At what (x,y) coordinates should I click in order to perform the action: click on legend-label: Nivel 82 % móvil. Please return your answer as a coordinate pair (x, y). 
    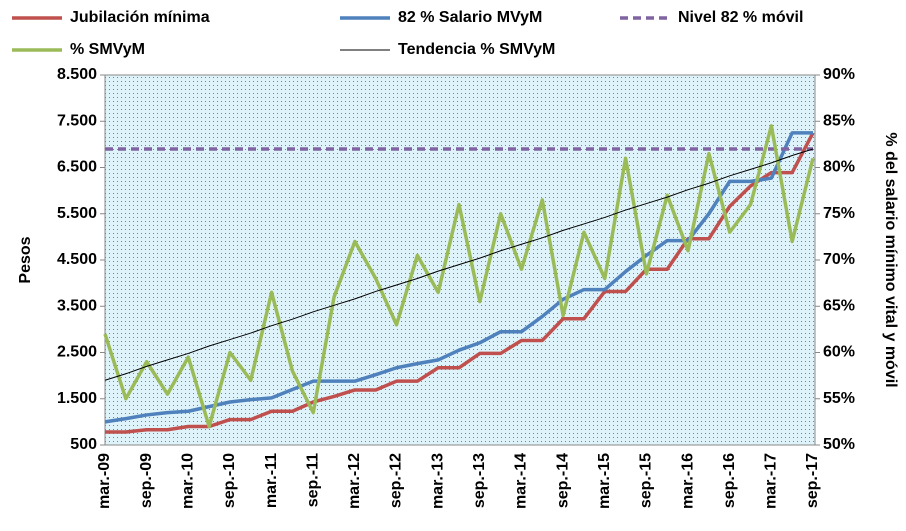
    Looking at the image, I should click on (740, 17).